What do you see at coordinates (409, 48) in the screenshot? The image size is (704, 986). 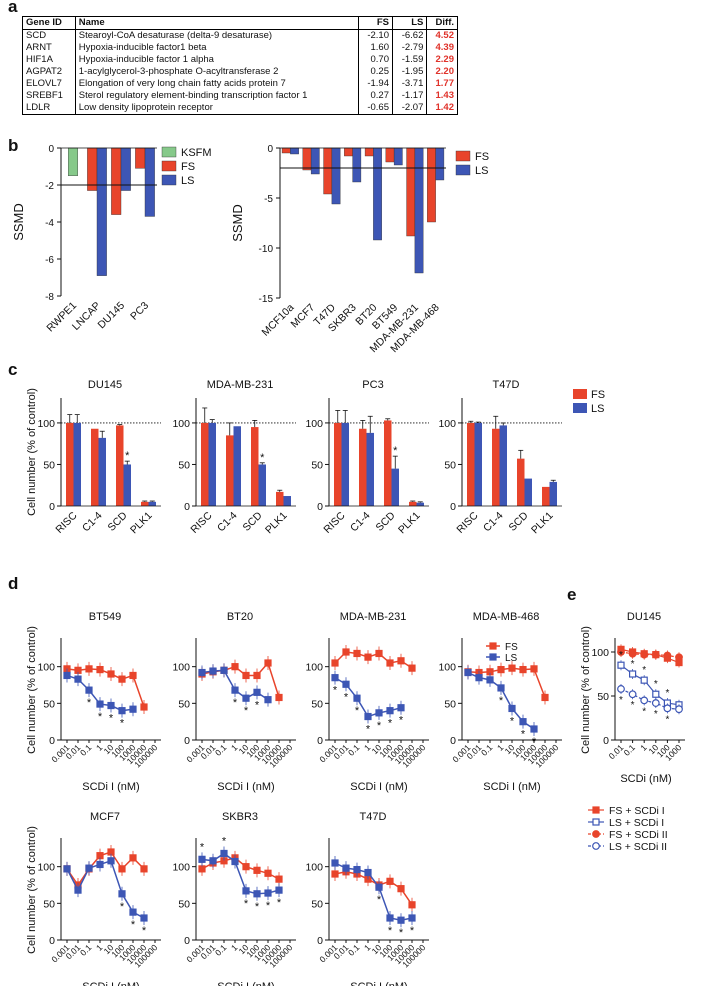 I see `ls-cell: -2.79` at bounding box center [409, 48].